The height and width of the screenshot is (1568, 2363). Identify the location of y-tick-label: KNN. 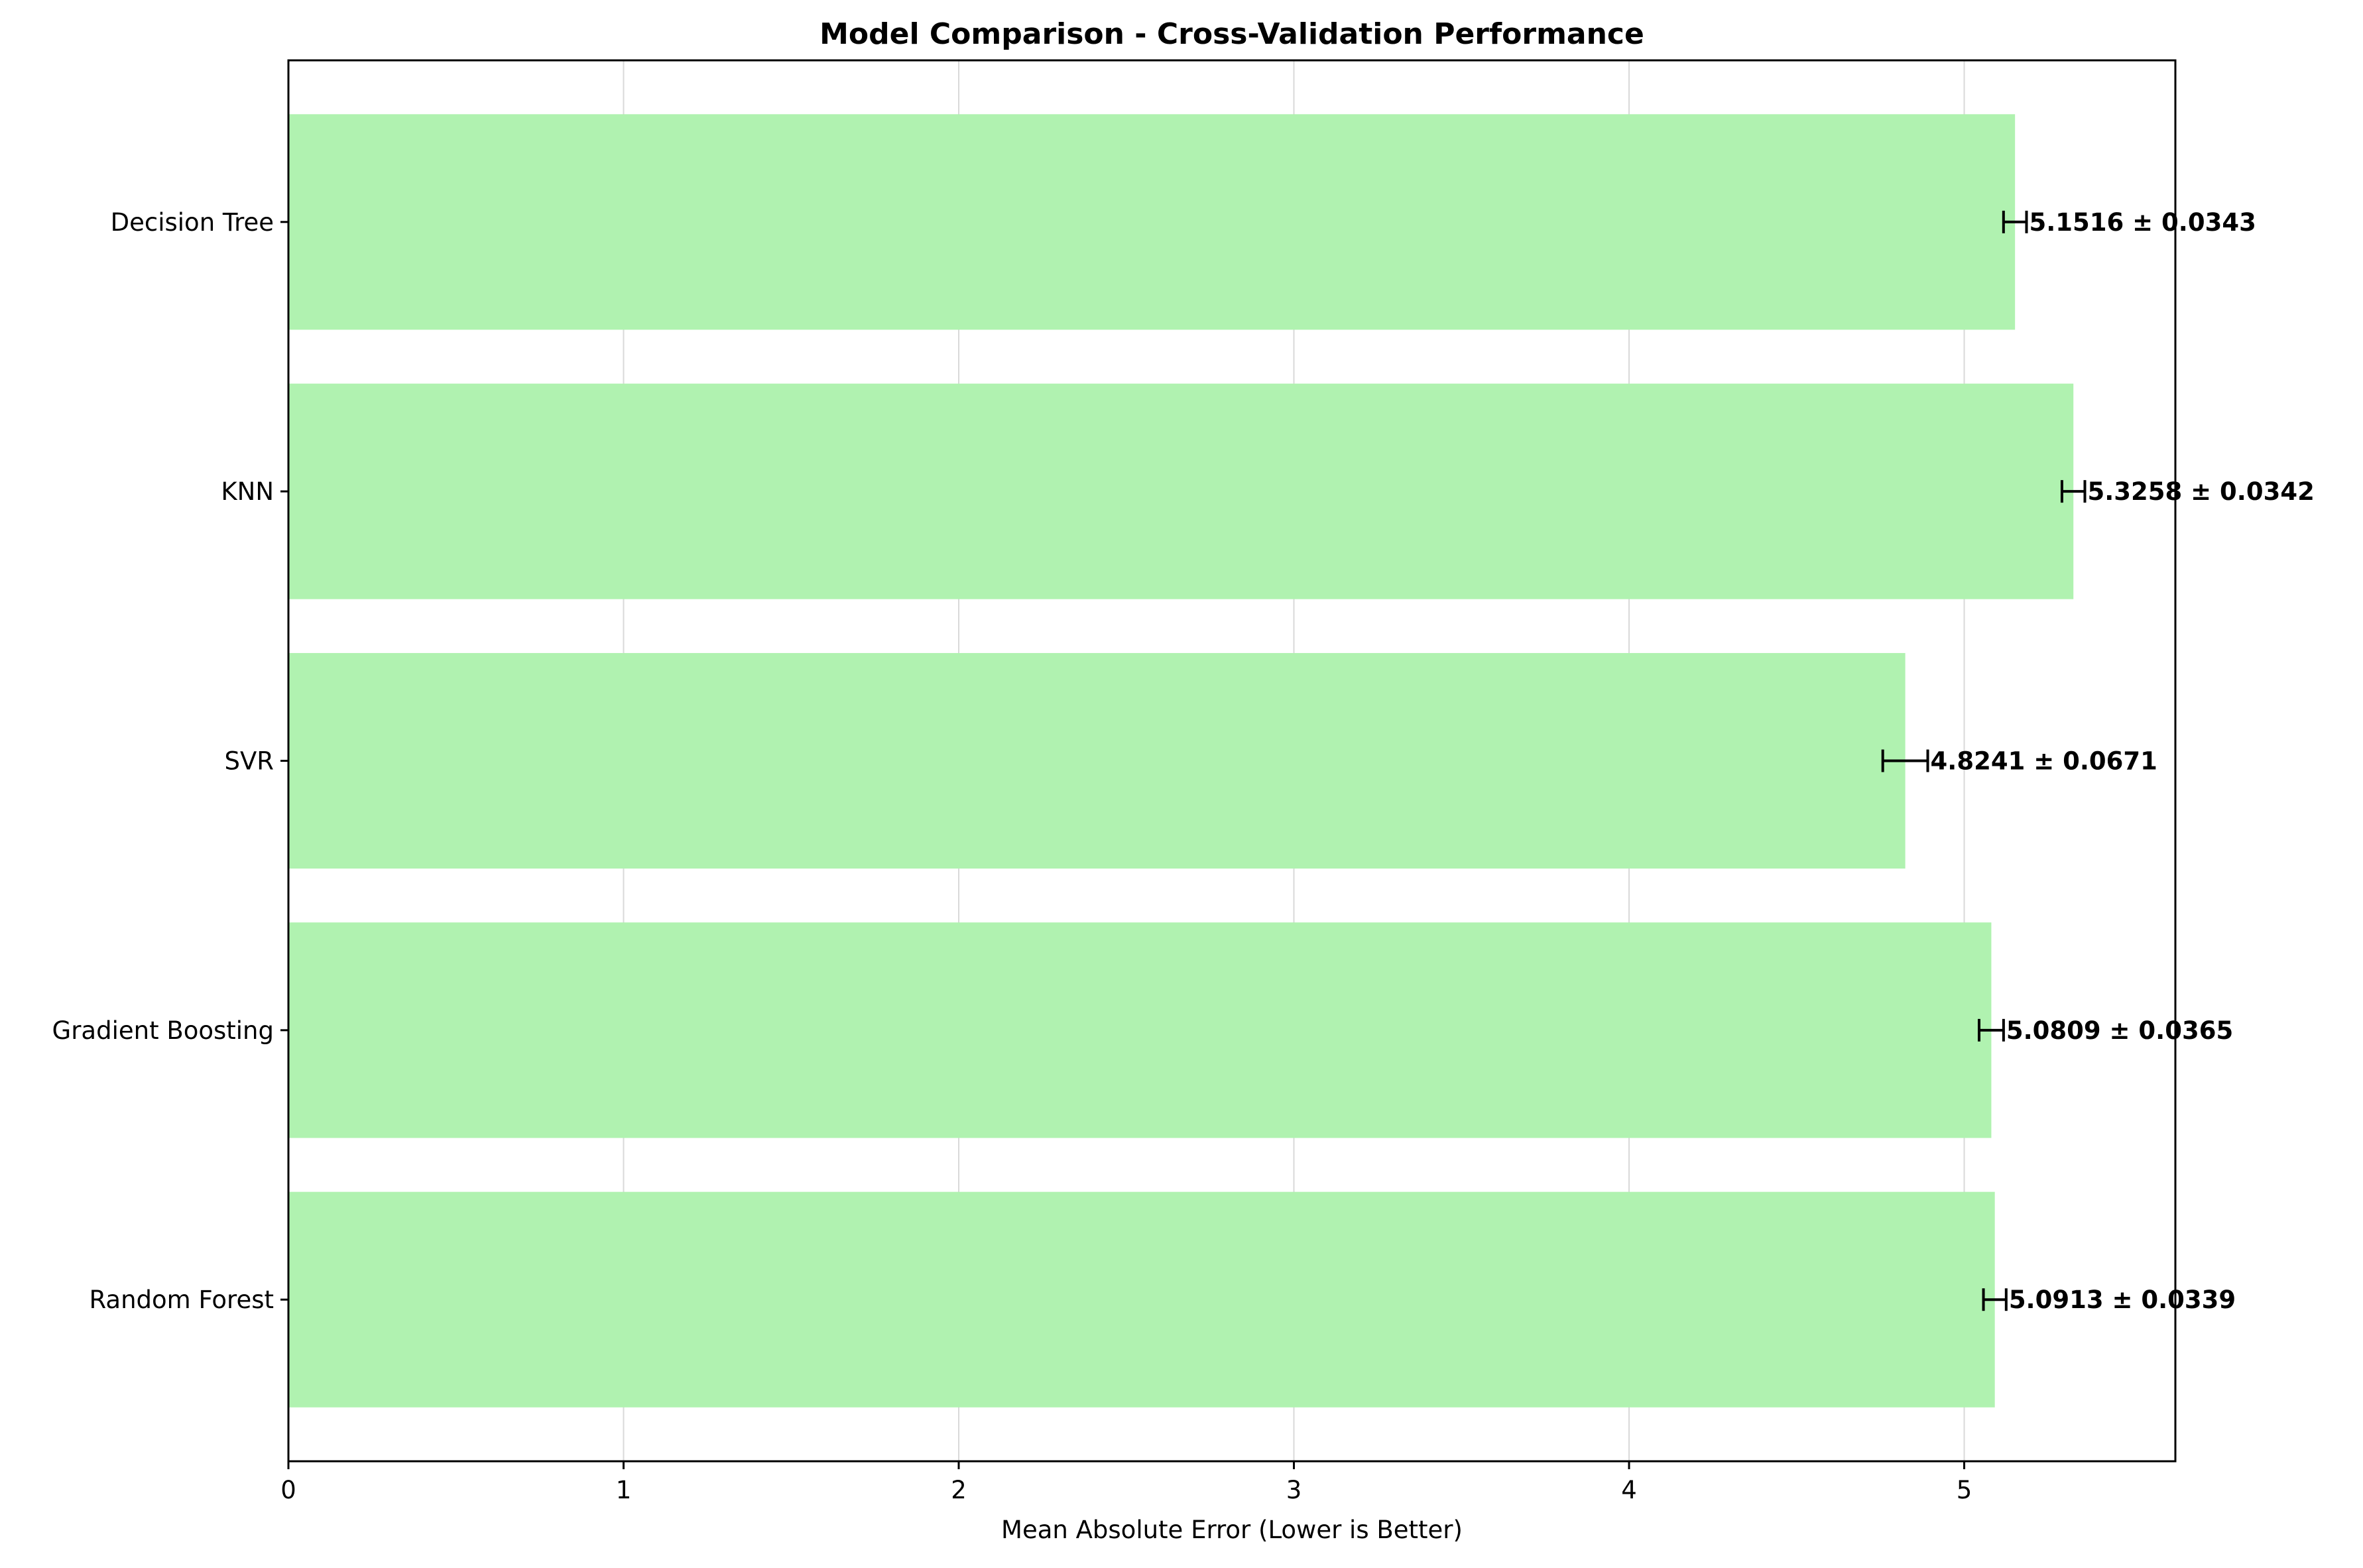
(247, 491).